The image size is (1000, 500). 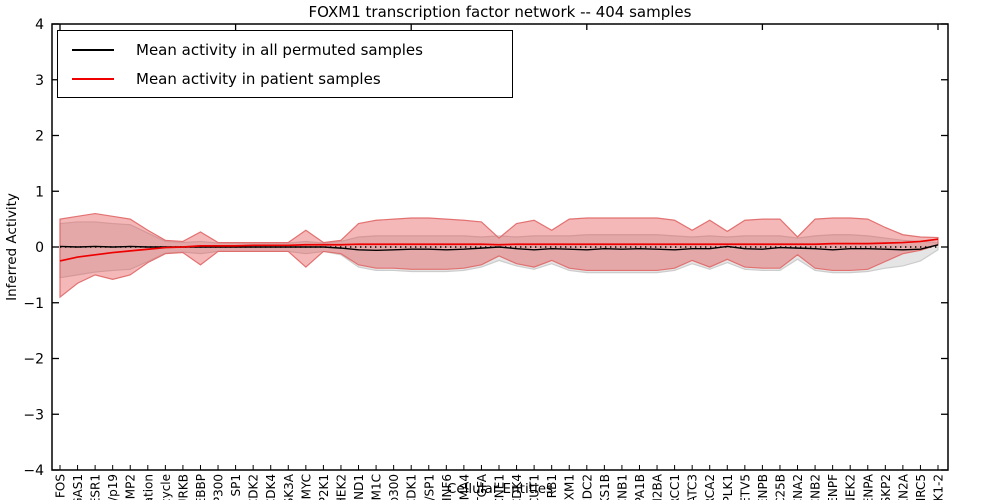 What do you see at coordinates (728, 487) in the screenshot?
I see `x-tick-label: PLK1` at bounding box center [728, 487].